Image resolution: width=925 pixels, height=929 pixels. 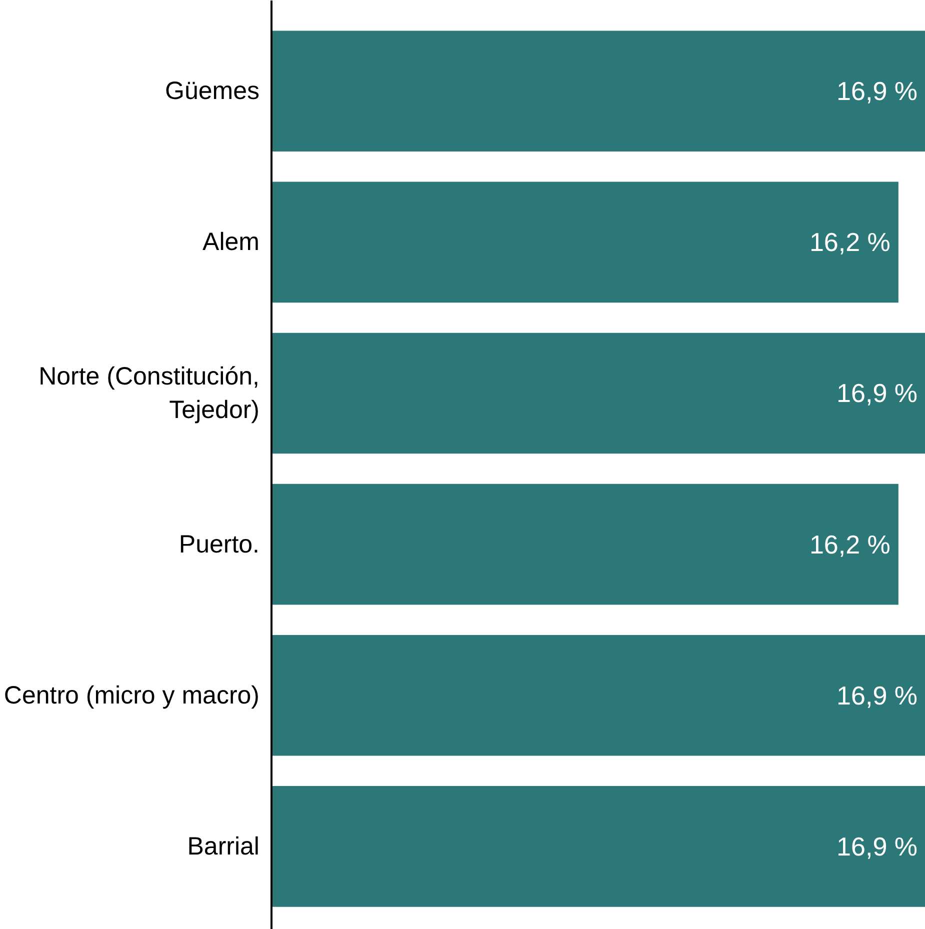 What do you see at coordinates (219, 544) in the screenshot?
I see `y-tick-label: Puerto.` at bounding box center [219, 544].